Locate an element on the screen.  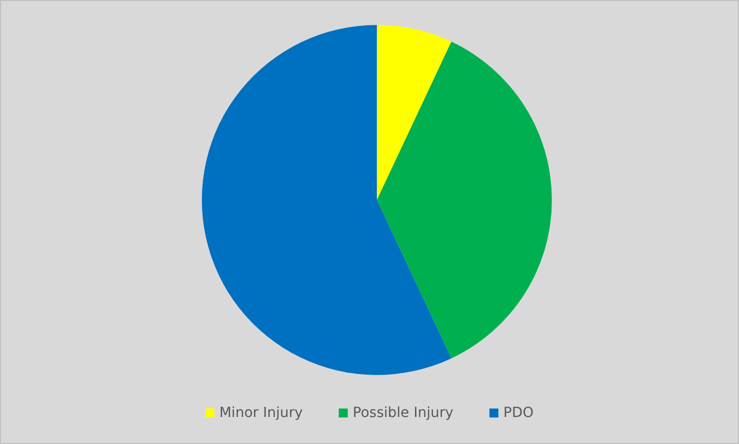
legend-label: PDO is located at coordinates (518, 413).